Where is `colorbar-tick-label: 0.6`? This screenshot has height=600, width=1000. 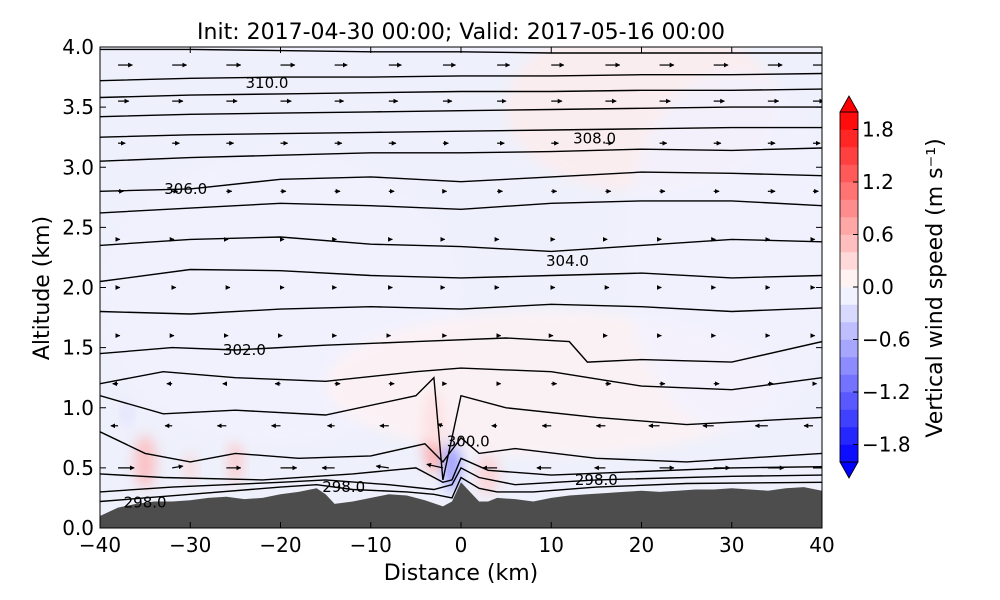
colorbar-tick-label: 0.6 is located at coordinates (878, 235).